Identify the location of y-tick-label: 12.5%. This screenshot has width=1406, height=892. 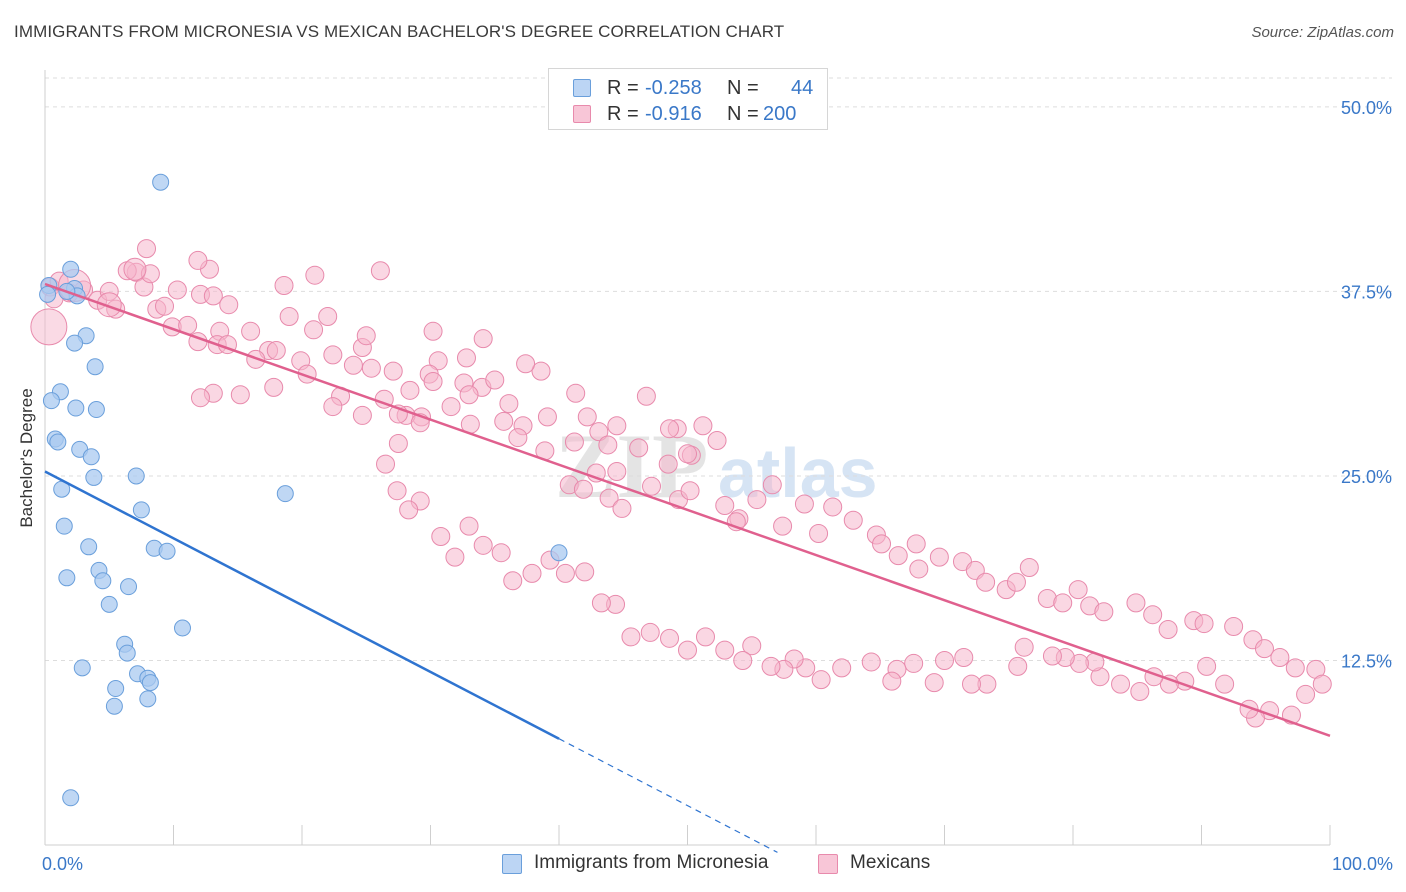
(1366, 661).